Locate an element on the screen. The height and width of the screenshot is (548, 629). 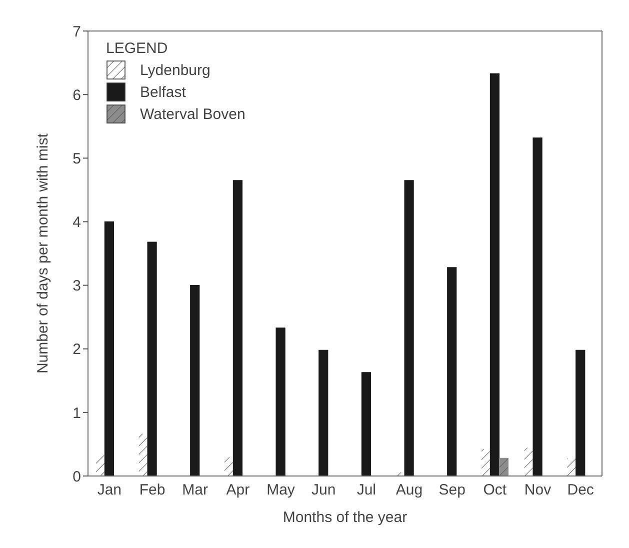
y-tick-label: 6 is located at coordinates (76, 95).